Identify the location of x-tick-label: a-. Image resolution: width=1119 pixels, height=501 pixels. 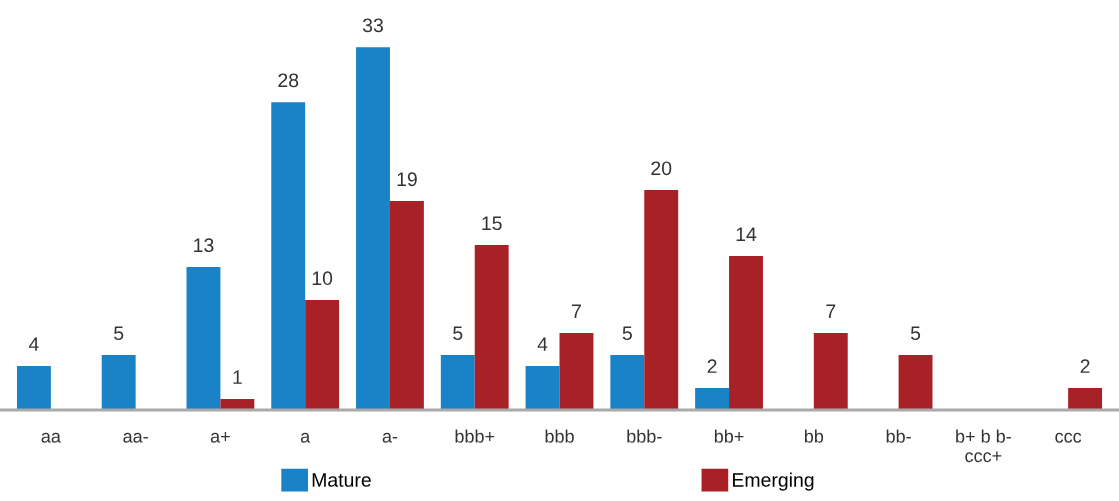
(390, 437).